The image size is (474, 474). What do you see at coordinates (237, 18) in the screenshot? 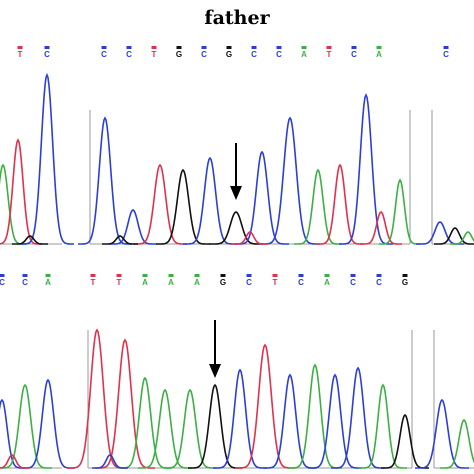
I see `title: father` at bounding box center [237, 18].